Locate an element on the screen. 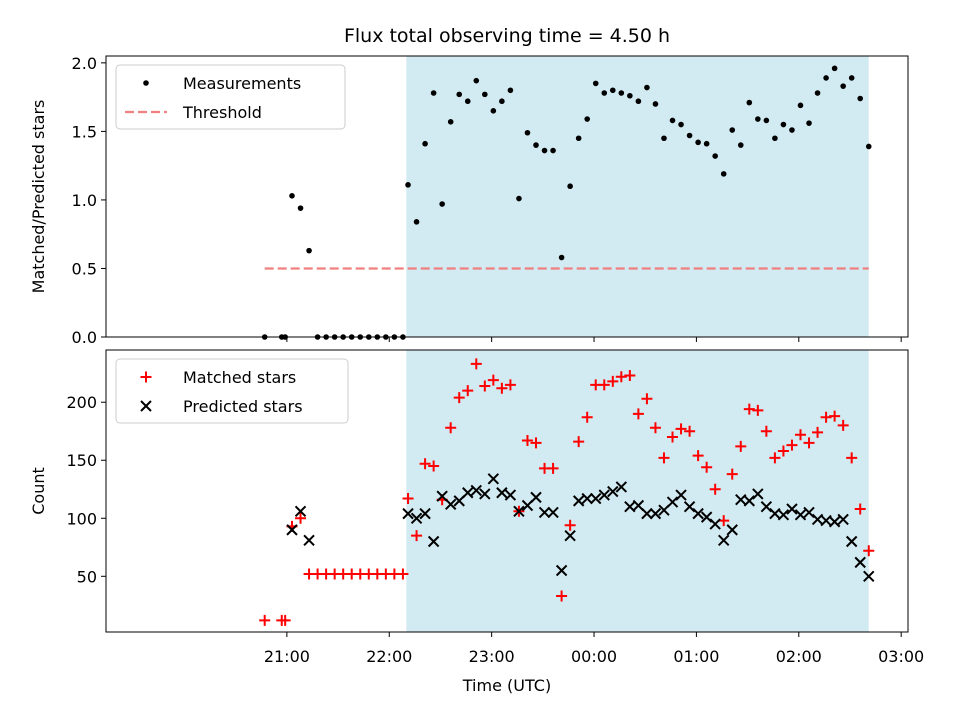 This screenshot has width=960, height=720. y-tick-label: 50 is located at coordinates (87, 576).